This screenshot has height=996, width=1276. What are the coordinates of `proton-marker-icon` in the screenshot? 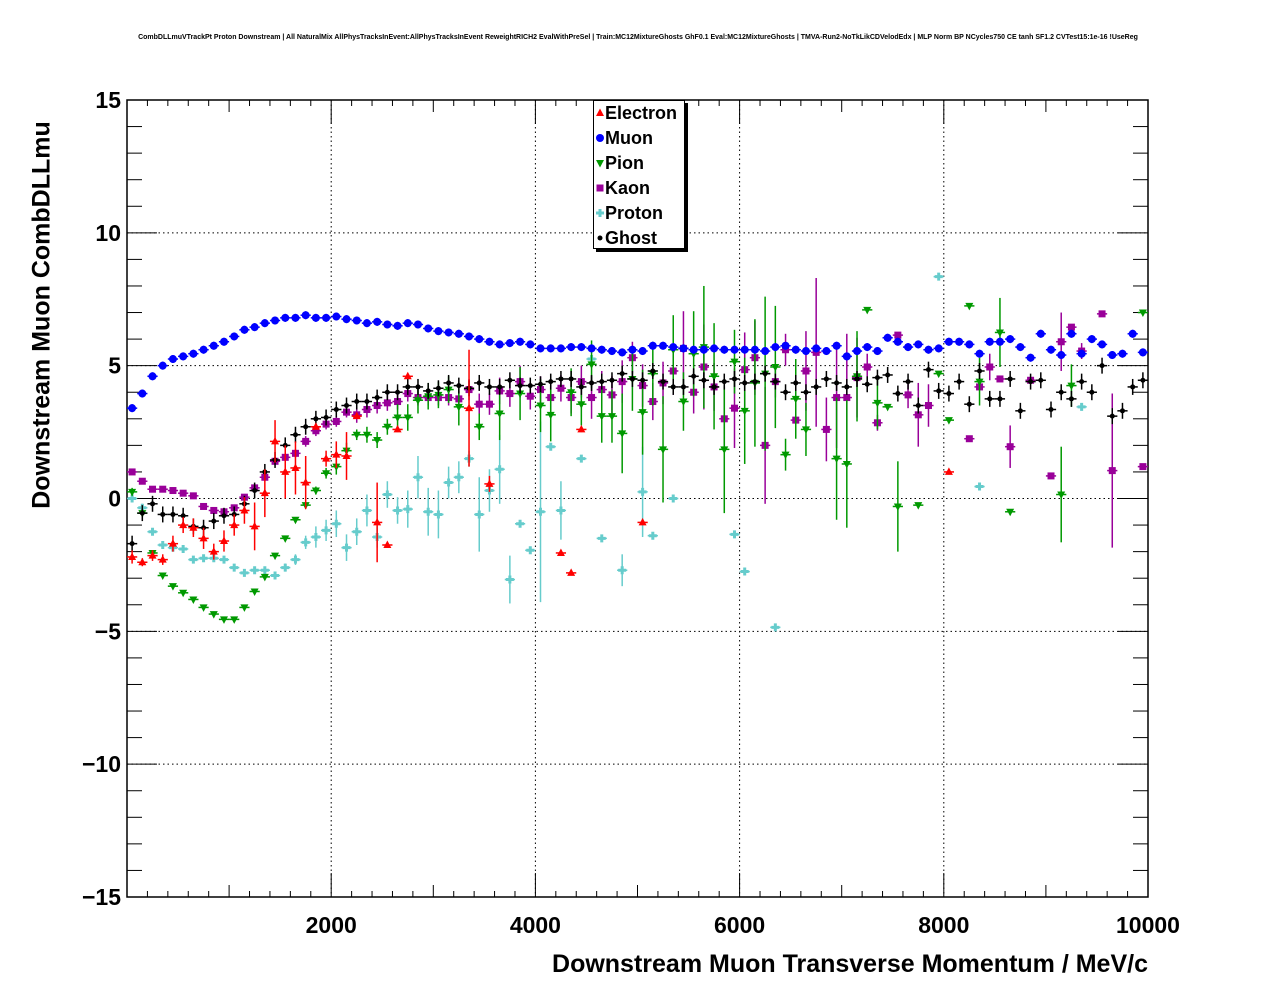 It's located at (600, 213).